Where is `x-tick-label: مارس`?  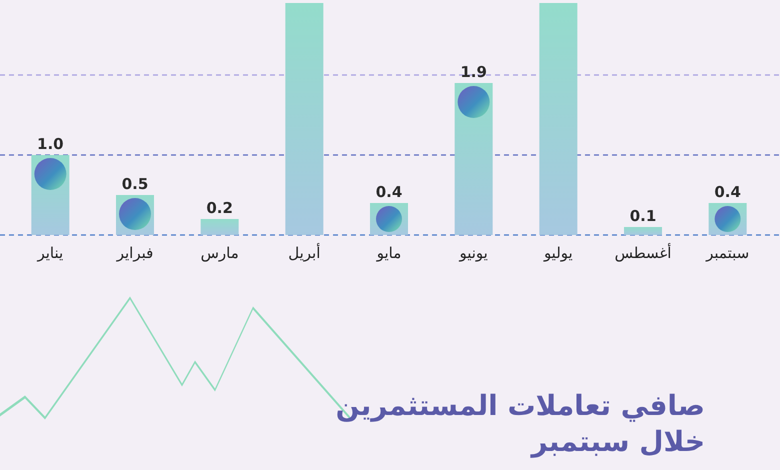
x-tick-label: مارس is located at coordinates (219, 253).